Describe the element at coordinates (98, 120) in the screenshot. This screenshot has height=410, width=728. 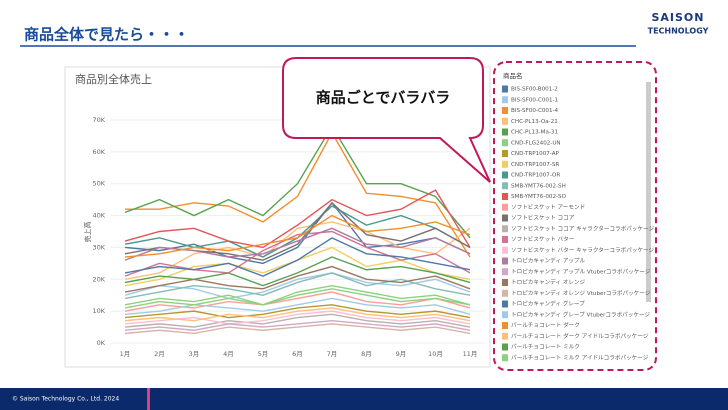
I see `y-tick-label: 70K` at that location.